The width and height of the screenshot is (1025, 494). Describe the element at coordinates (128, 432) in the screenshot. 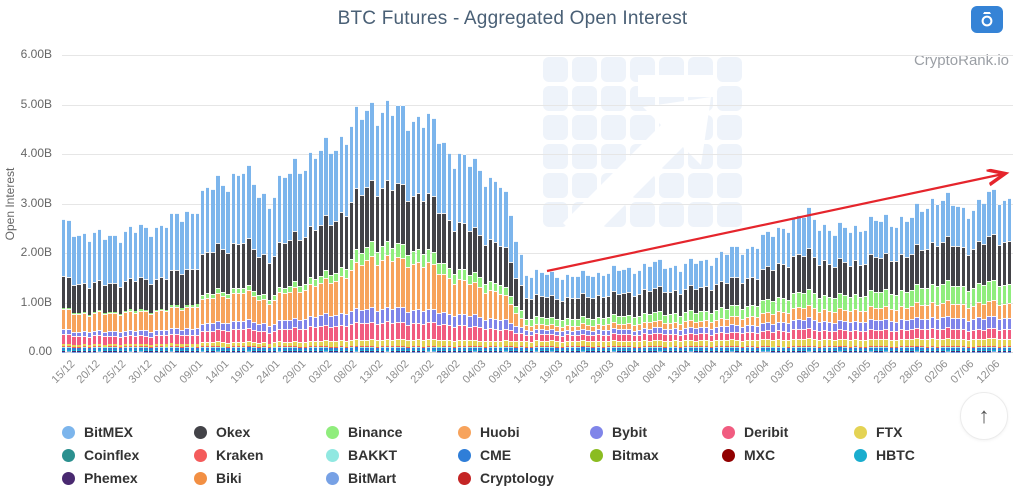

I see `legend-item-bitmex: BitMEX` at that location.